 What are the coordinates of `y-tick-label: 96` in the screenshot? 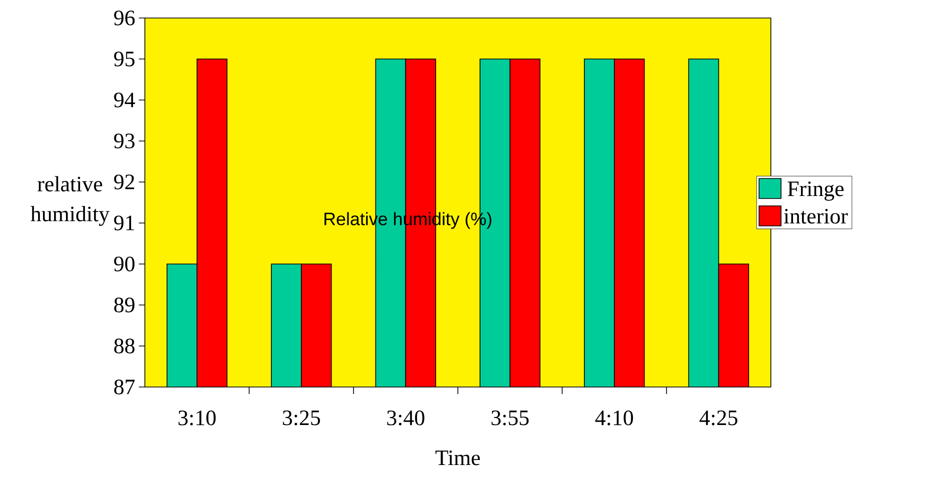 It's located at (124, 18).